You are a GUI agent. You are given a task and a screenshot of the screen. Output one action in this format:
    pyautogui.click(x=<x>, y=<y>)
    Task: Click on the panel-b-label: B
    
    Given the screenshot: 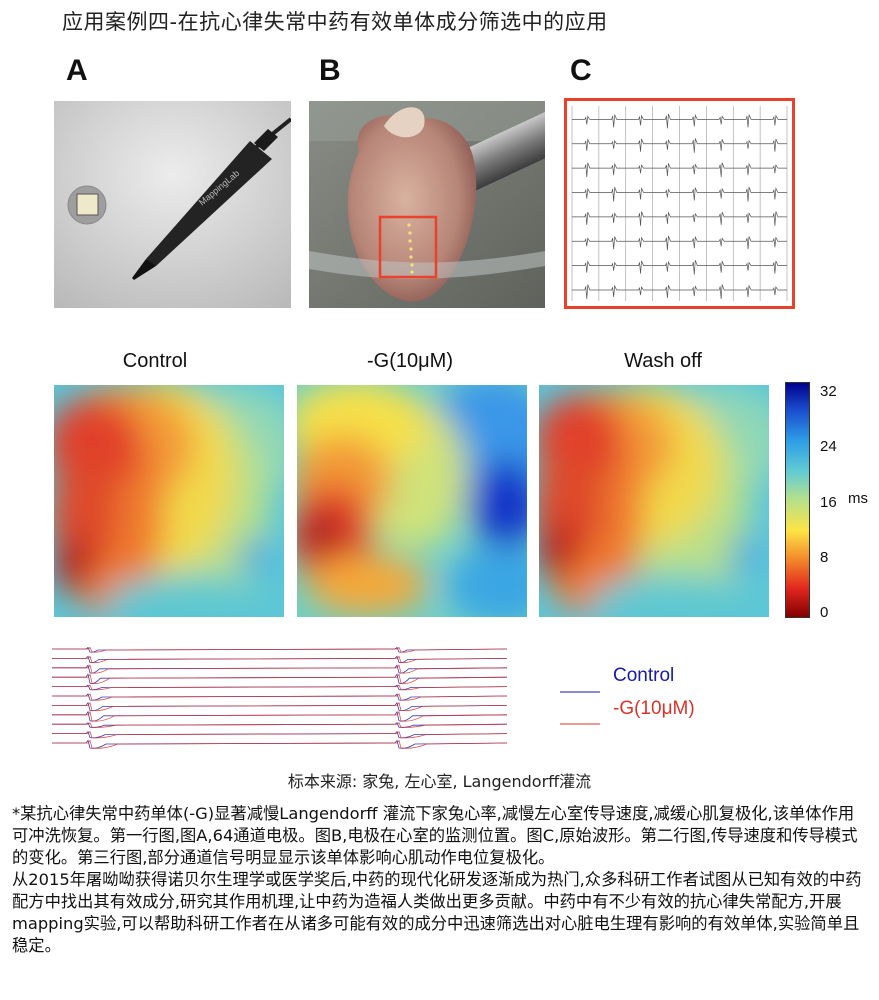 What is the action you would take?
    pyautogui.click(x=330, y=70)
    